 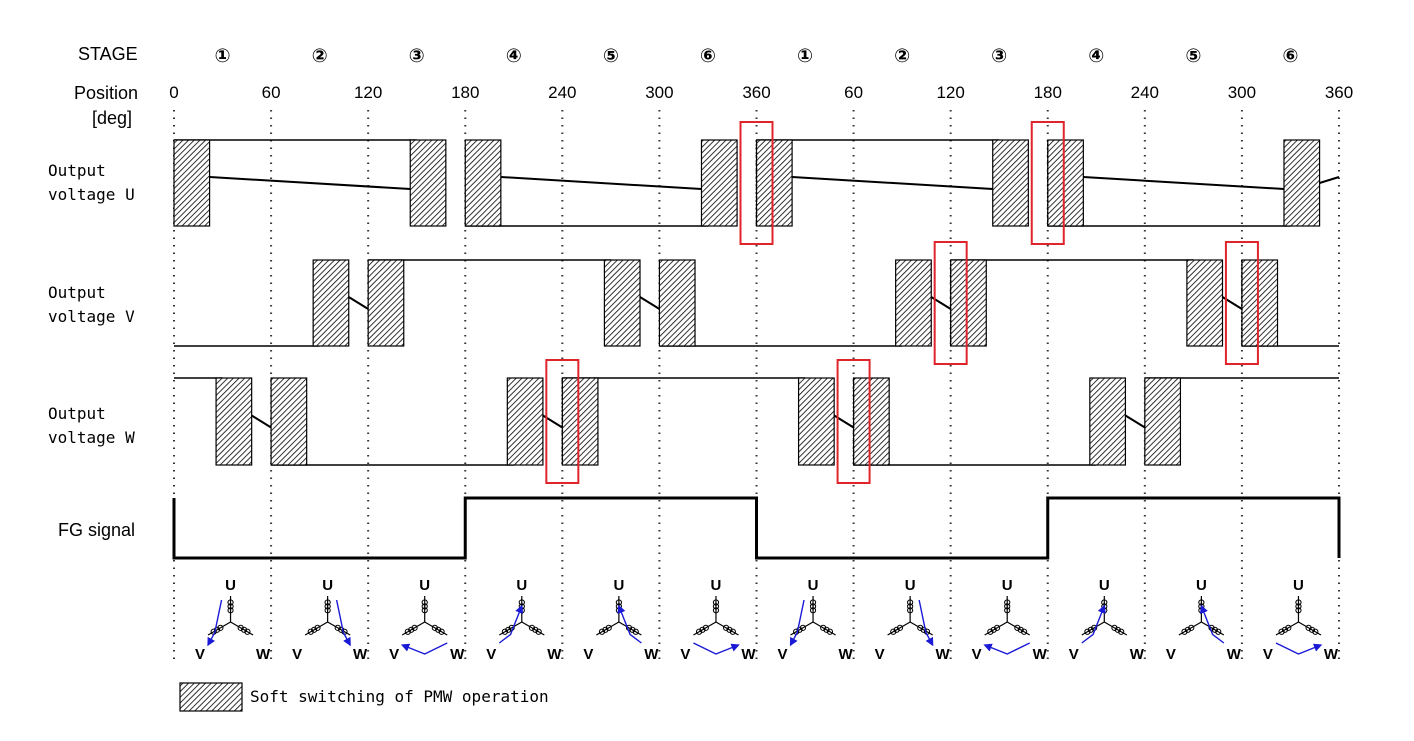 What do you see at coordinates (805, 56) in the screenshot?
I see `stage-number: ①` at bounding box center [805, 56].